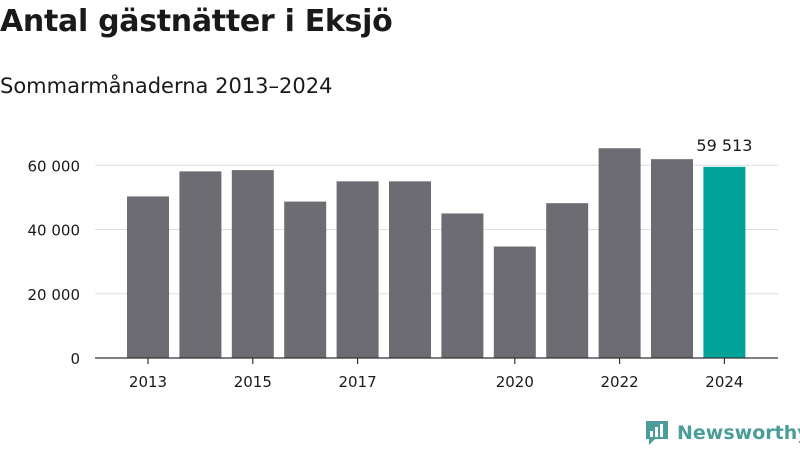 The width and height of the screenshot is (800, 450). Describe the element at coordinates (619, 253) in the screenshot. I see `bar-2022` at that location.